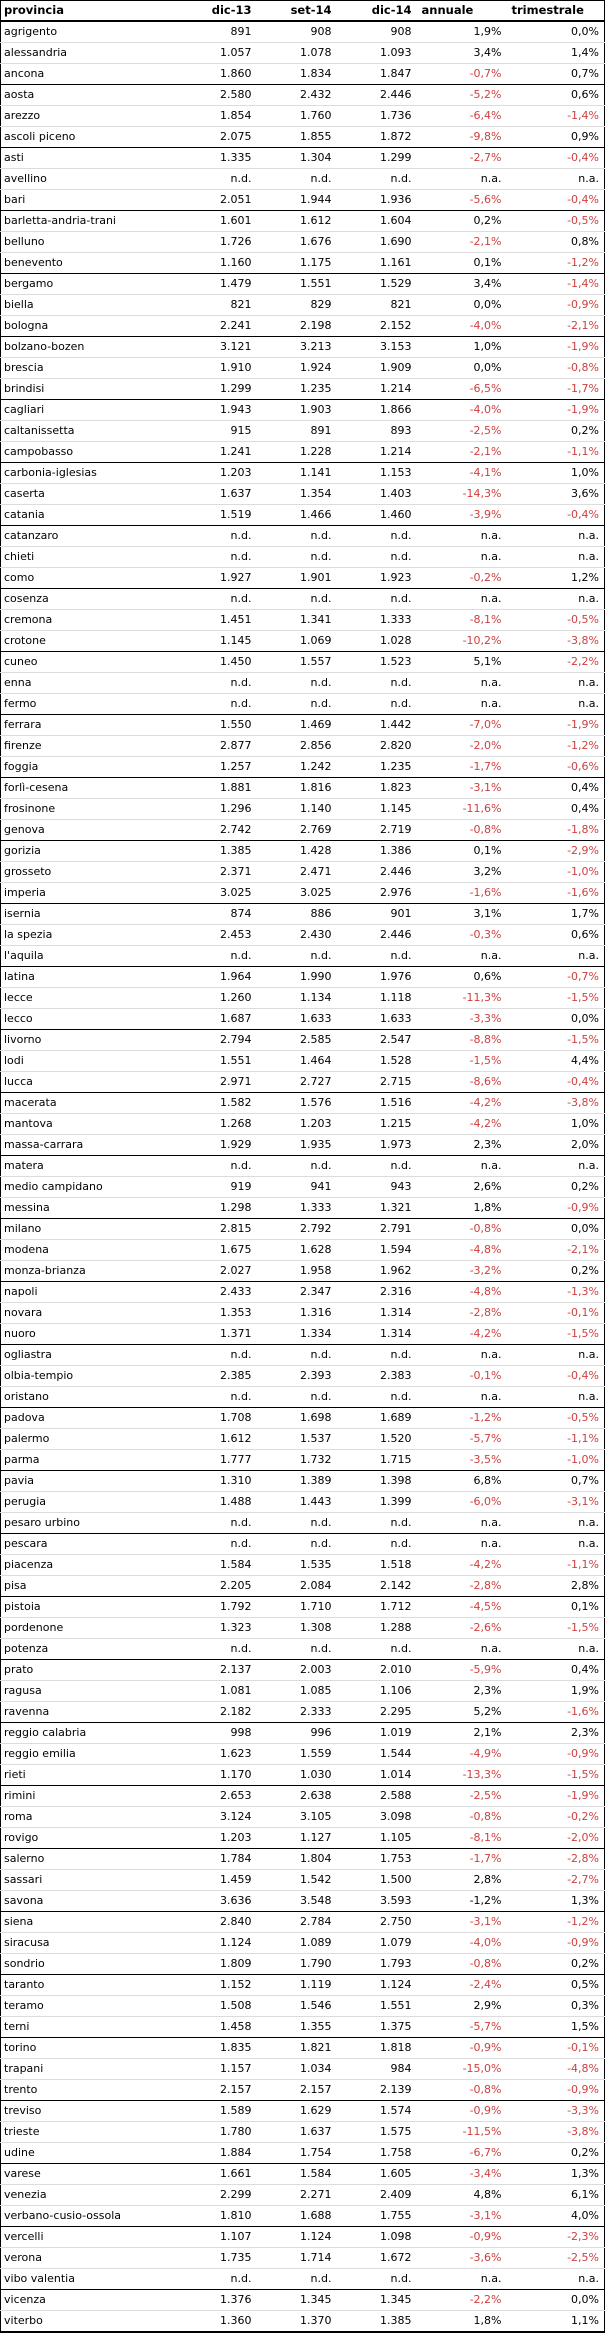 This screenshot has width=605, height=2333. I want to click on cell-set-14: 1.698, so click(316, 1417).